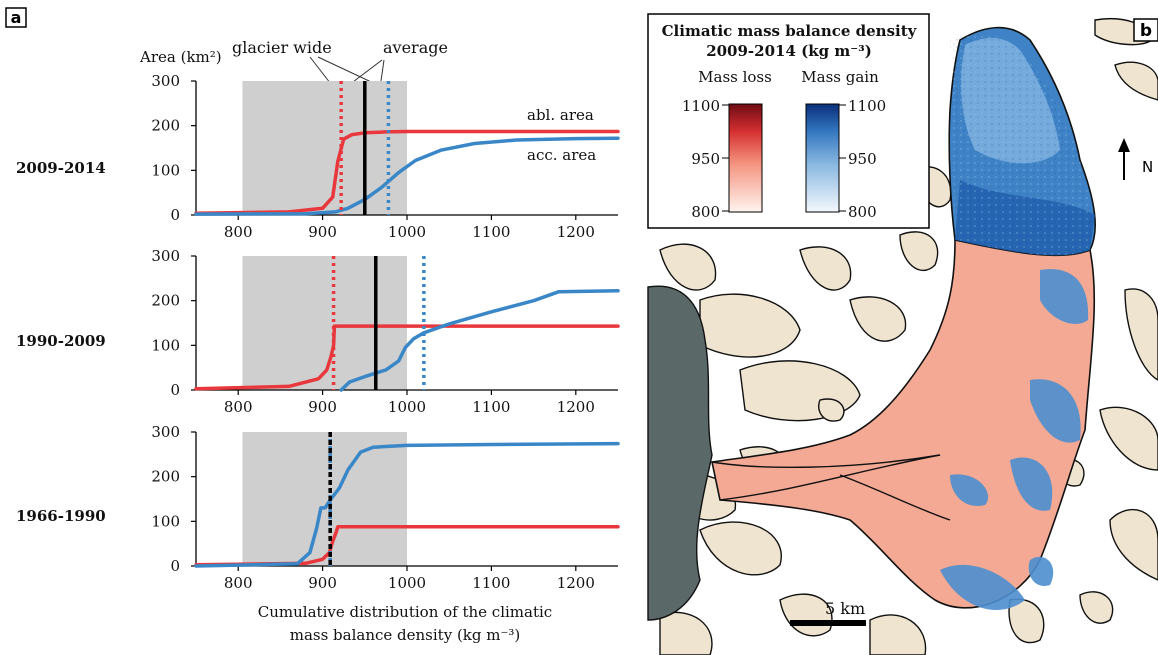  What do you see at coordinates (560, 115) in the screenshot?
I see `abl-area-label: abl. area` at bounding box center [560, 115].